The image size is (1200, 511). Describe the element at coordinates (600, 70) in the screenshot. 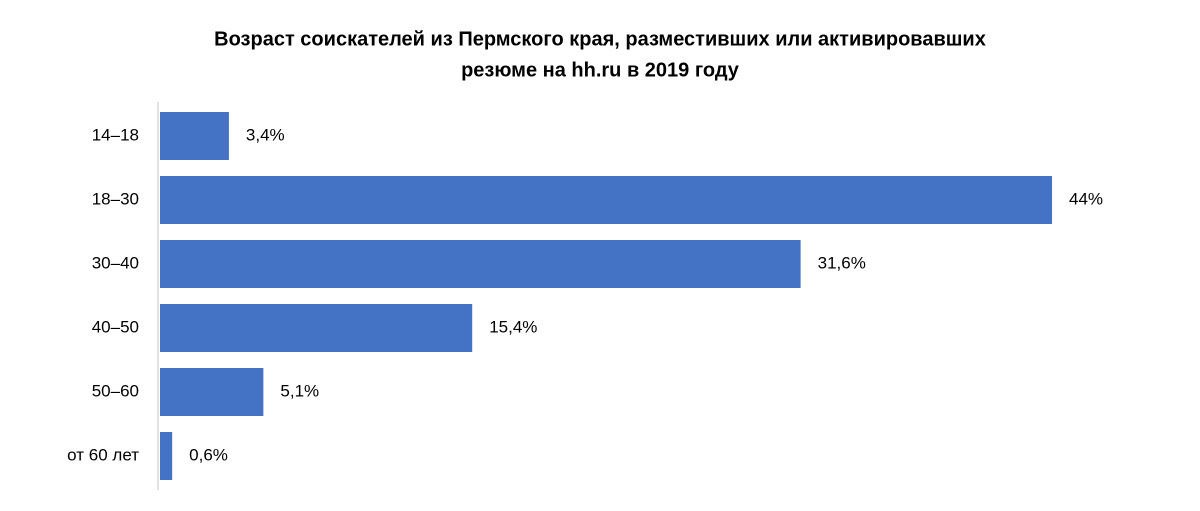

I see `chart-title: резюме на hh.ru в 2019 году` at that location.